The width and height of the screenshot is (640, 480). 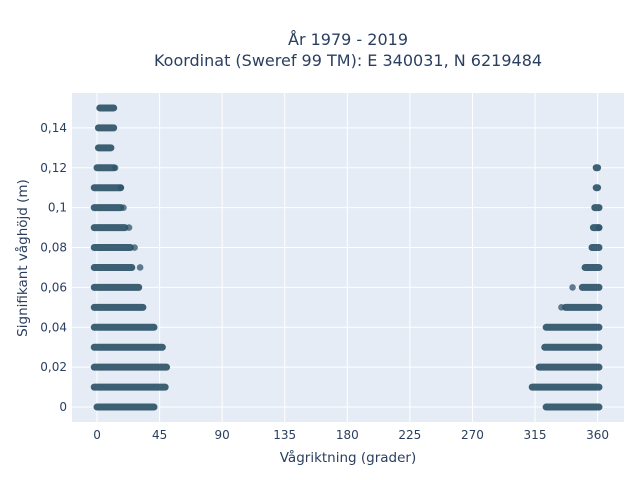 I want to click on x-tick-label: 360, so click(x=597, y=435).